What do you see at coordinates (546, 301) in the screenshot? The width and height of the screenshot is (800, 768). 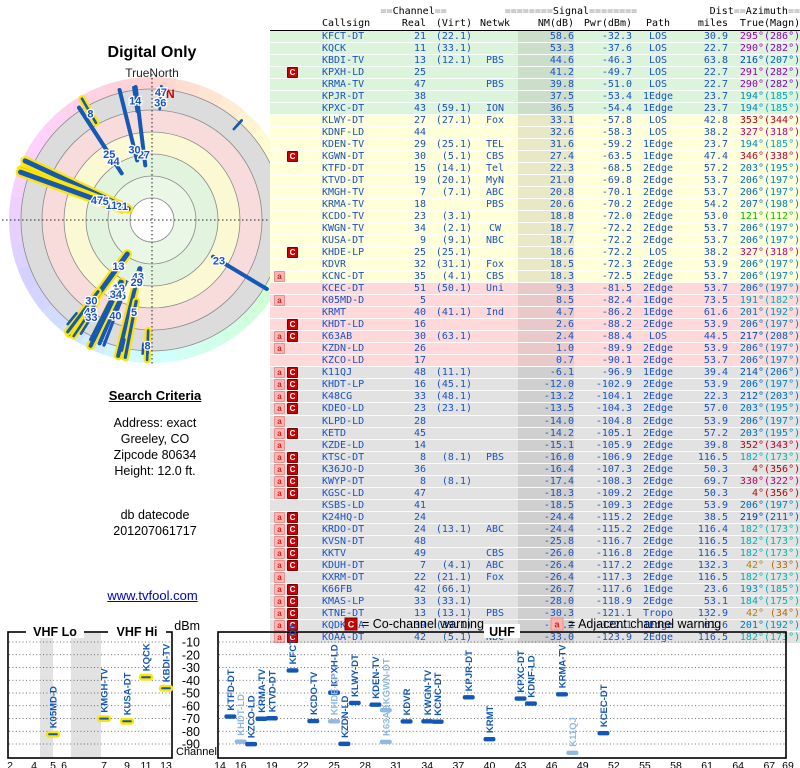 I see `nm-db-cell: 8.5` at bounding box center [546, 301].